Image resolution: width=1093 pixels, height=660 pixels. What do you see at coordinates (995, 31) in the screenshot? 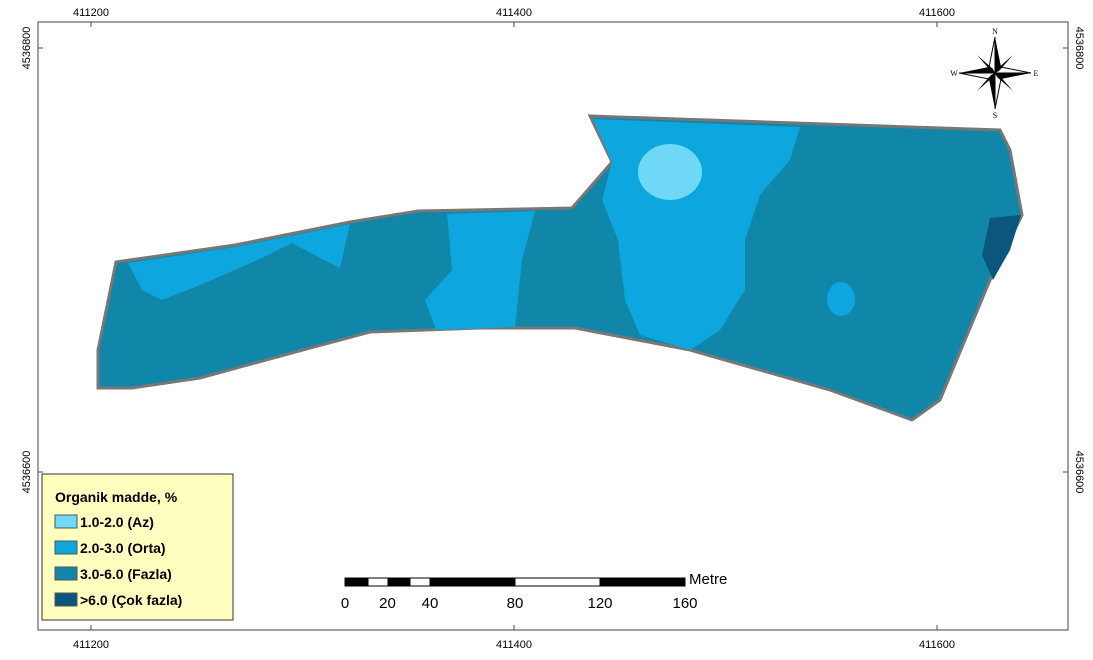
I see `compass-n: N` at bounding box center [995, 31].